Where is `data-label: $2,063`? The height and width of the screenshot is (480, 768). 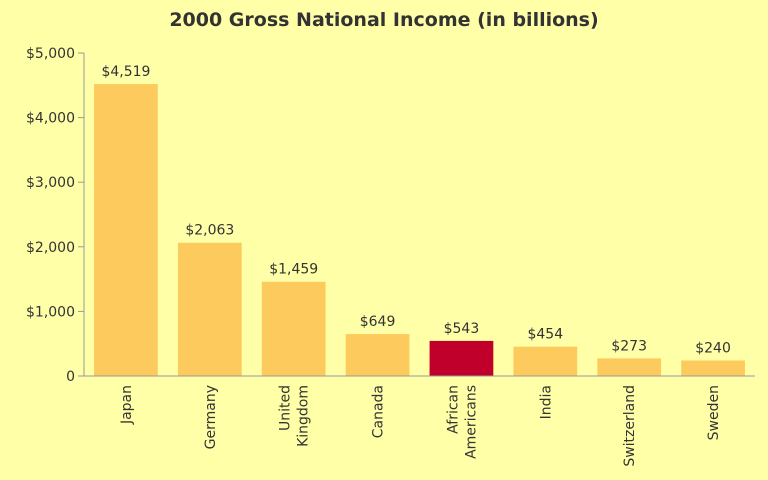
data-label: $2,063 is located at coordinates (209, 231).